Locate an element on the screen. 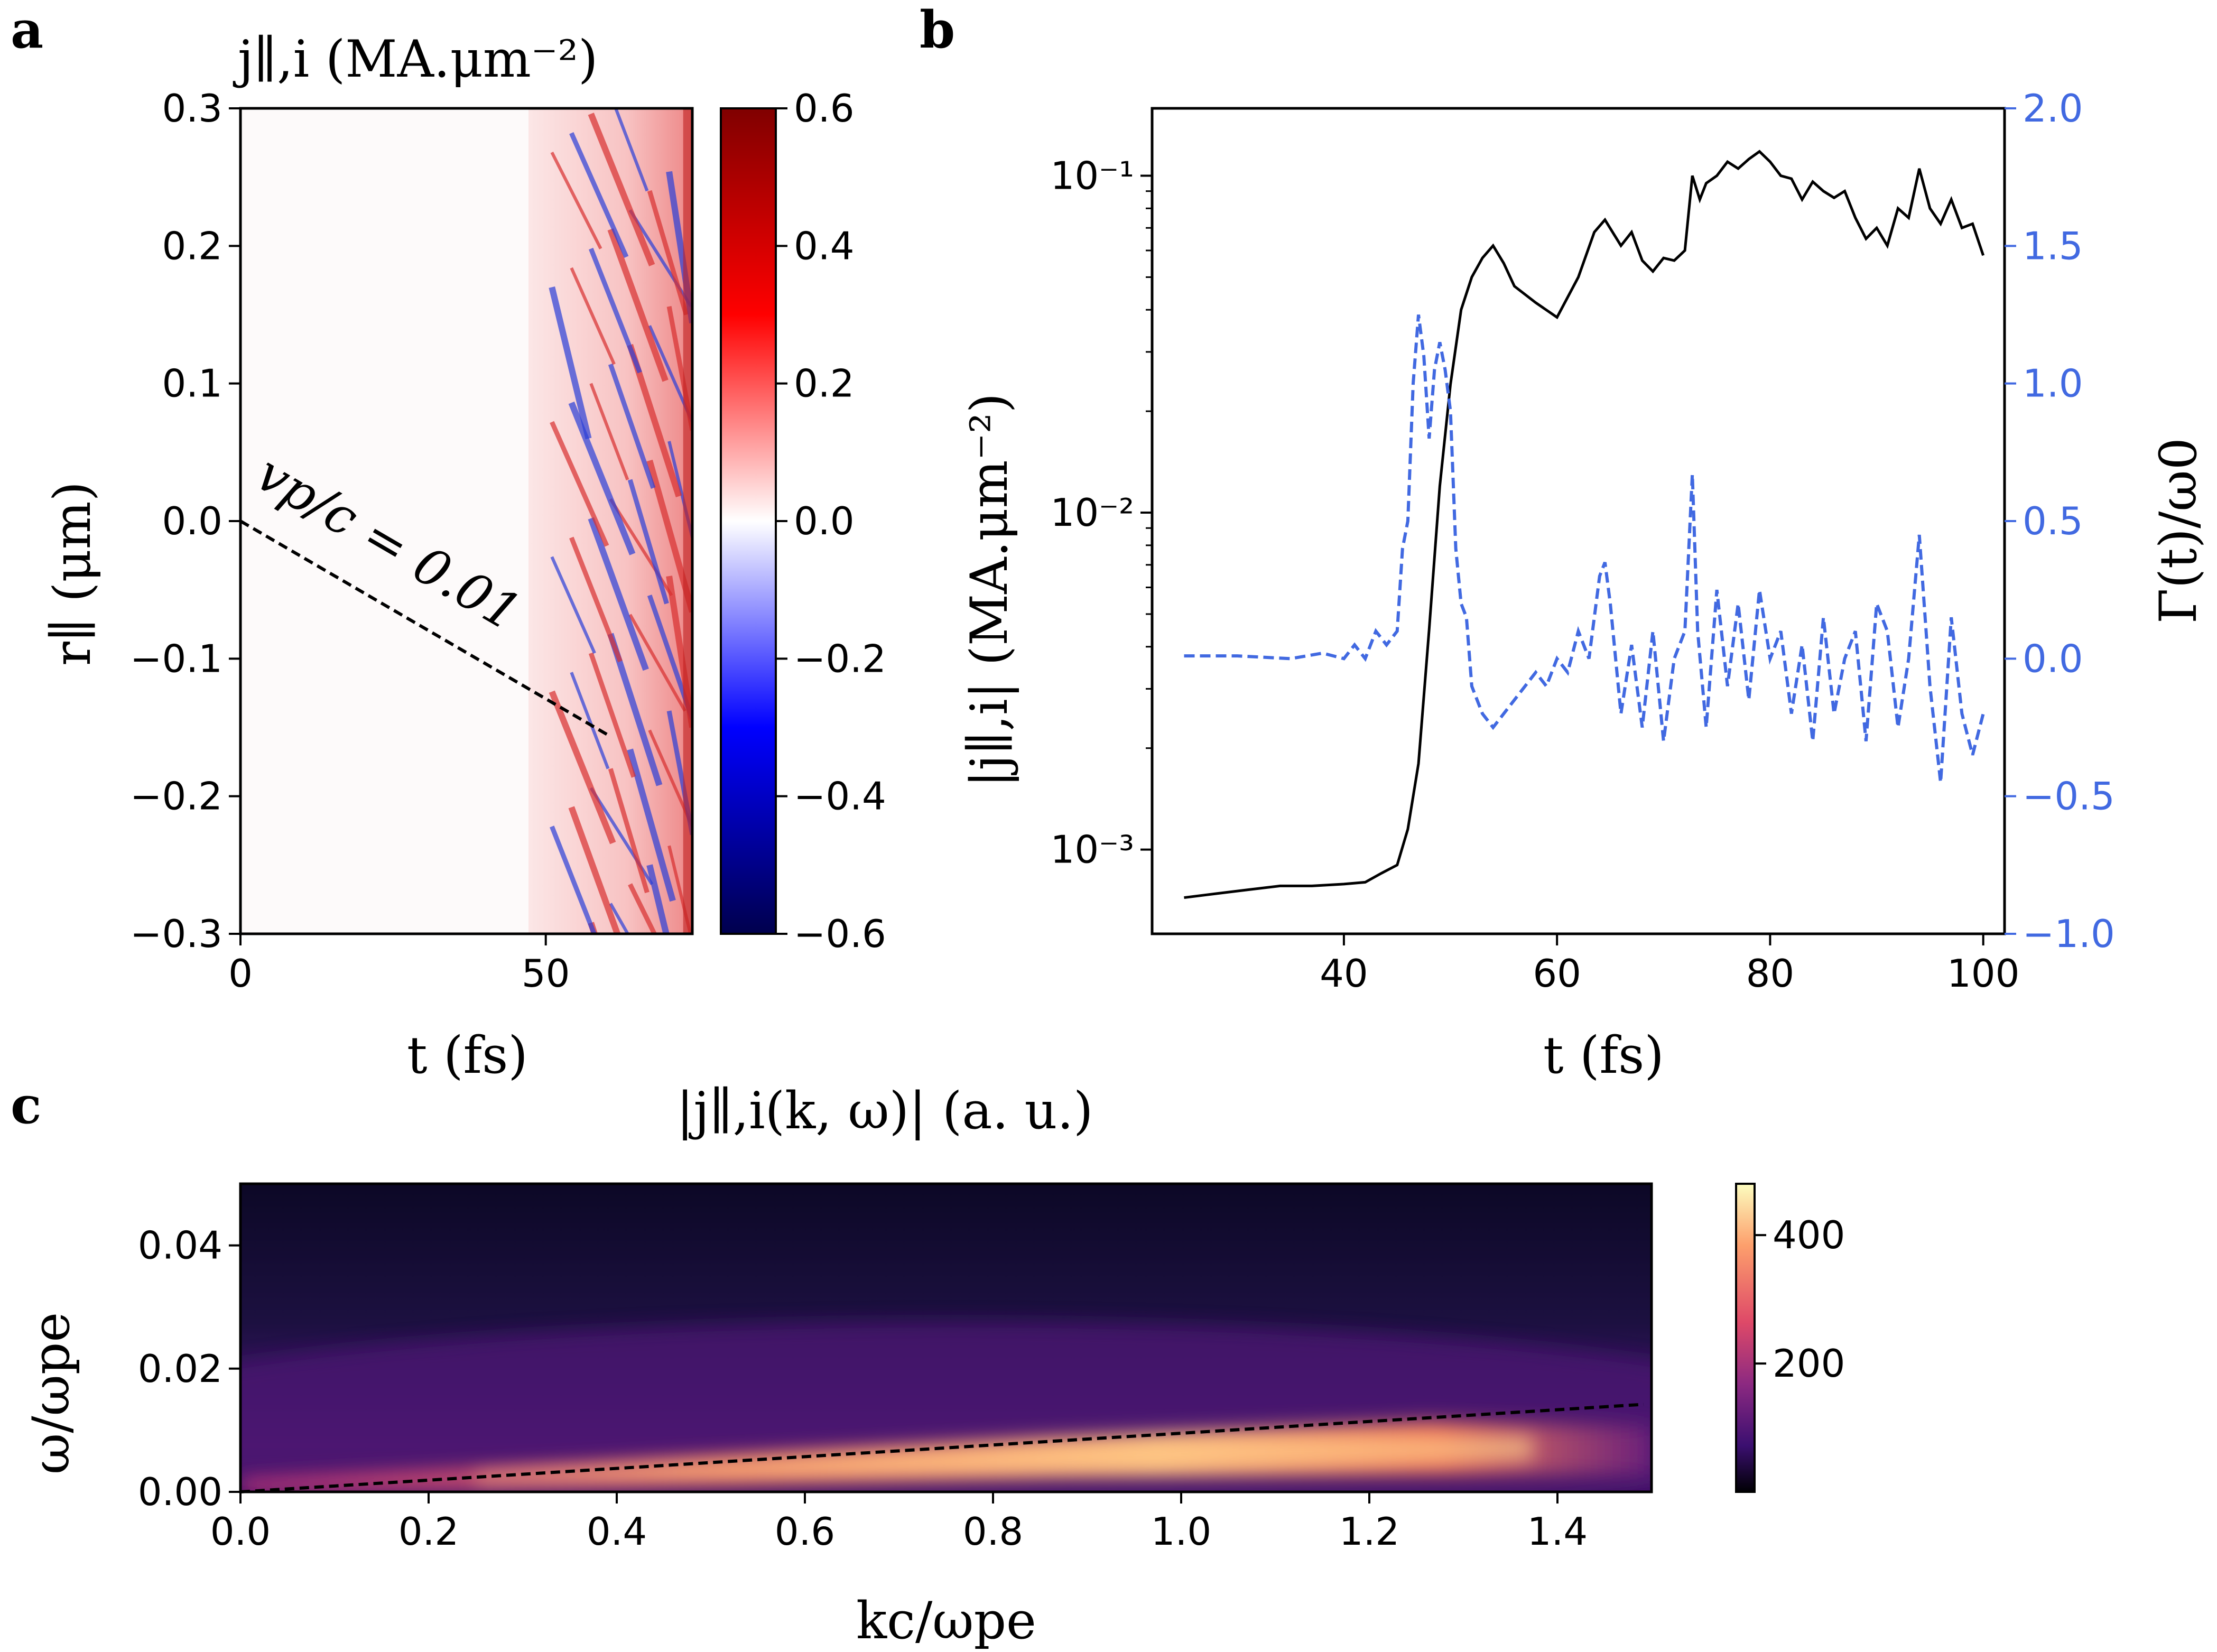 Image resolution: width=2217 pixels, height=1652 pixels. panel-a-colorbar is located at coordinates (749, 521).